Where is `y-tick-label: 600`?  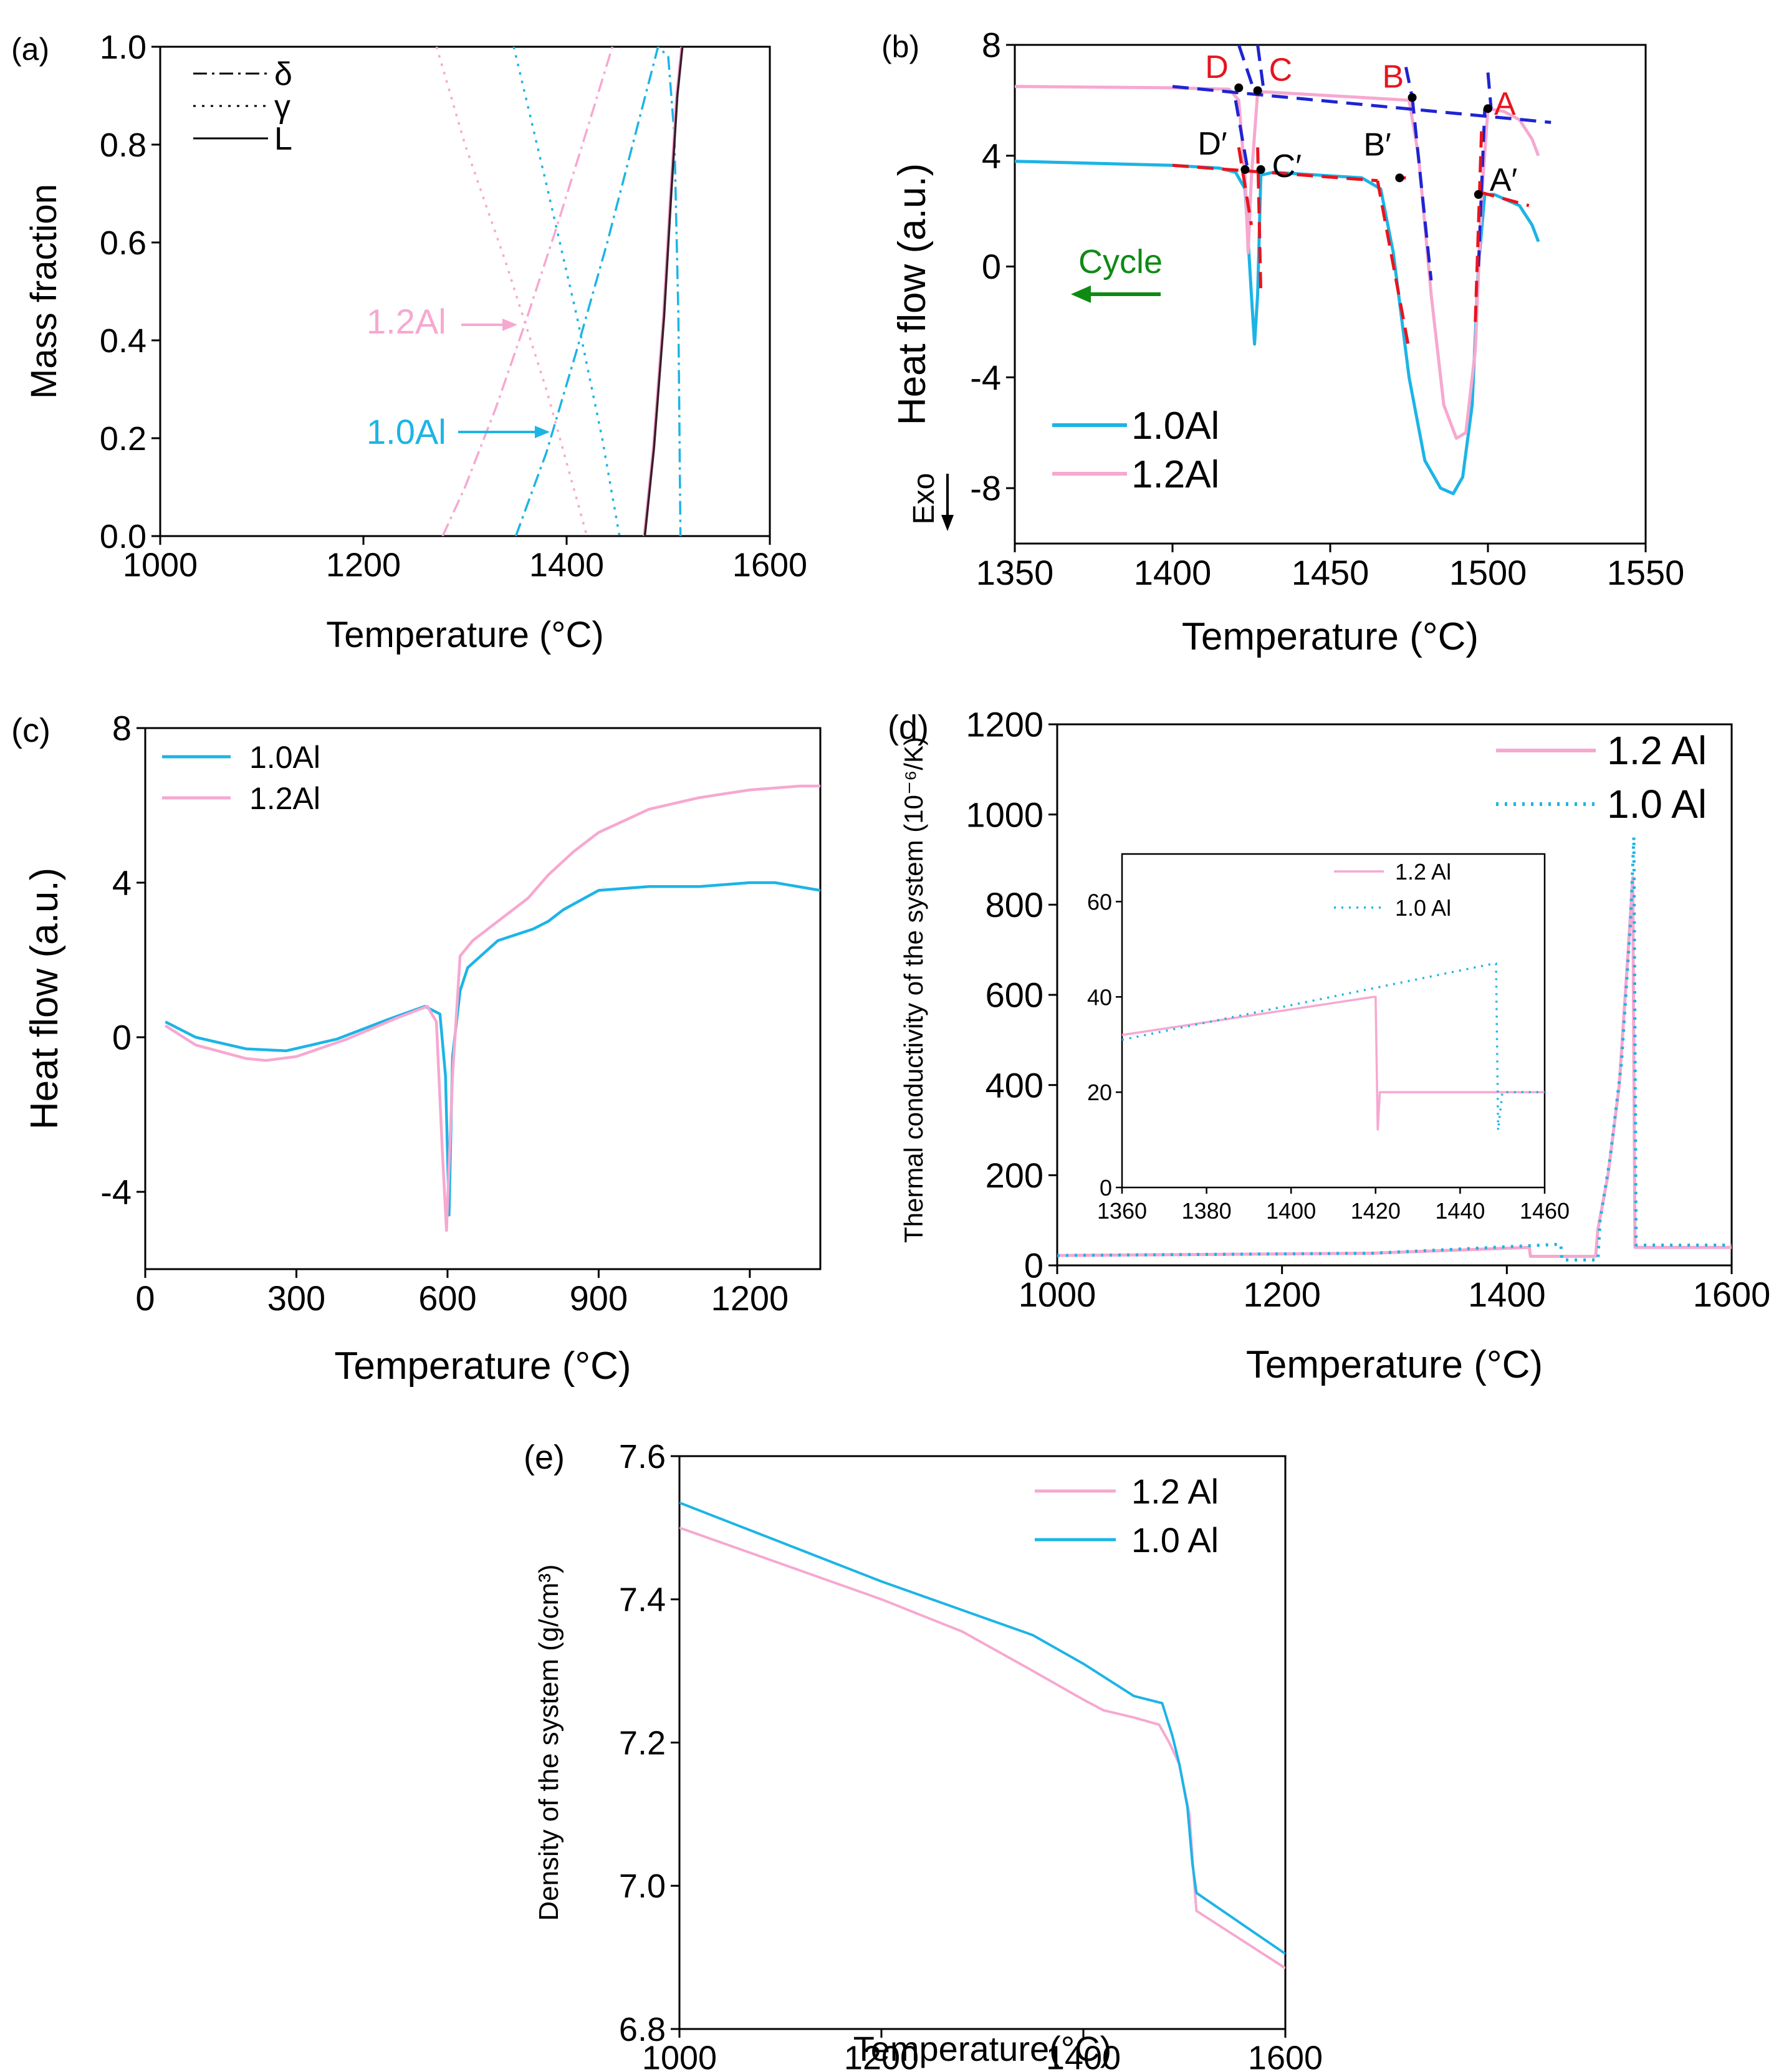
y-tick-label: 600 is located at coordinates (1015, 995).